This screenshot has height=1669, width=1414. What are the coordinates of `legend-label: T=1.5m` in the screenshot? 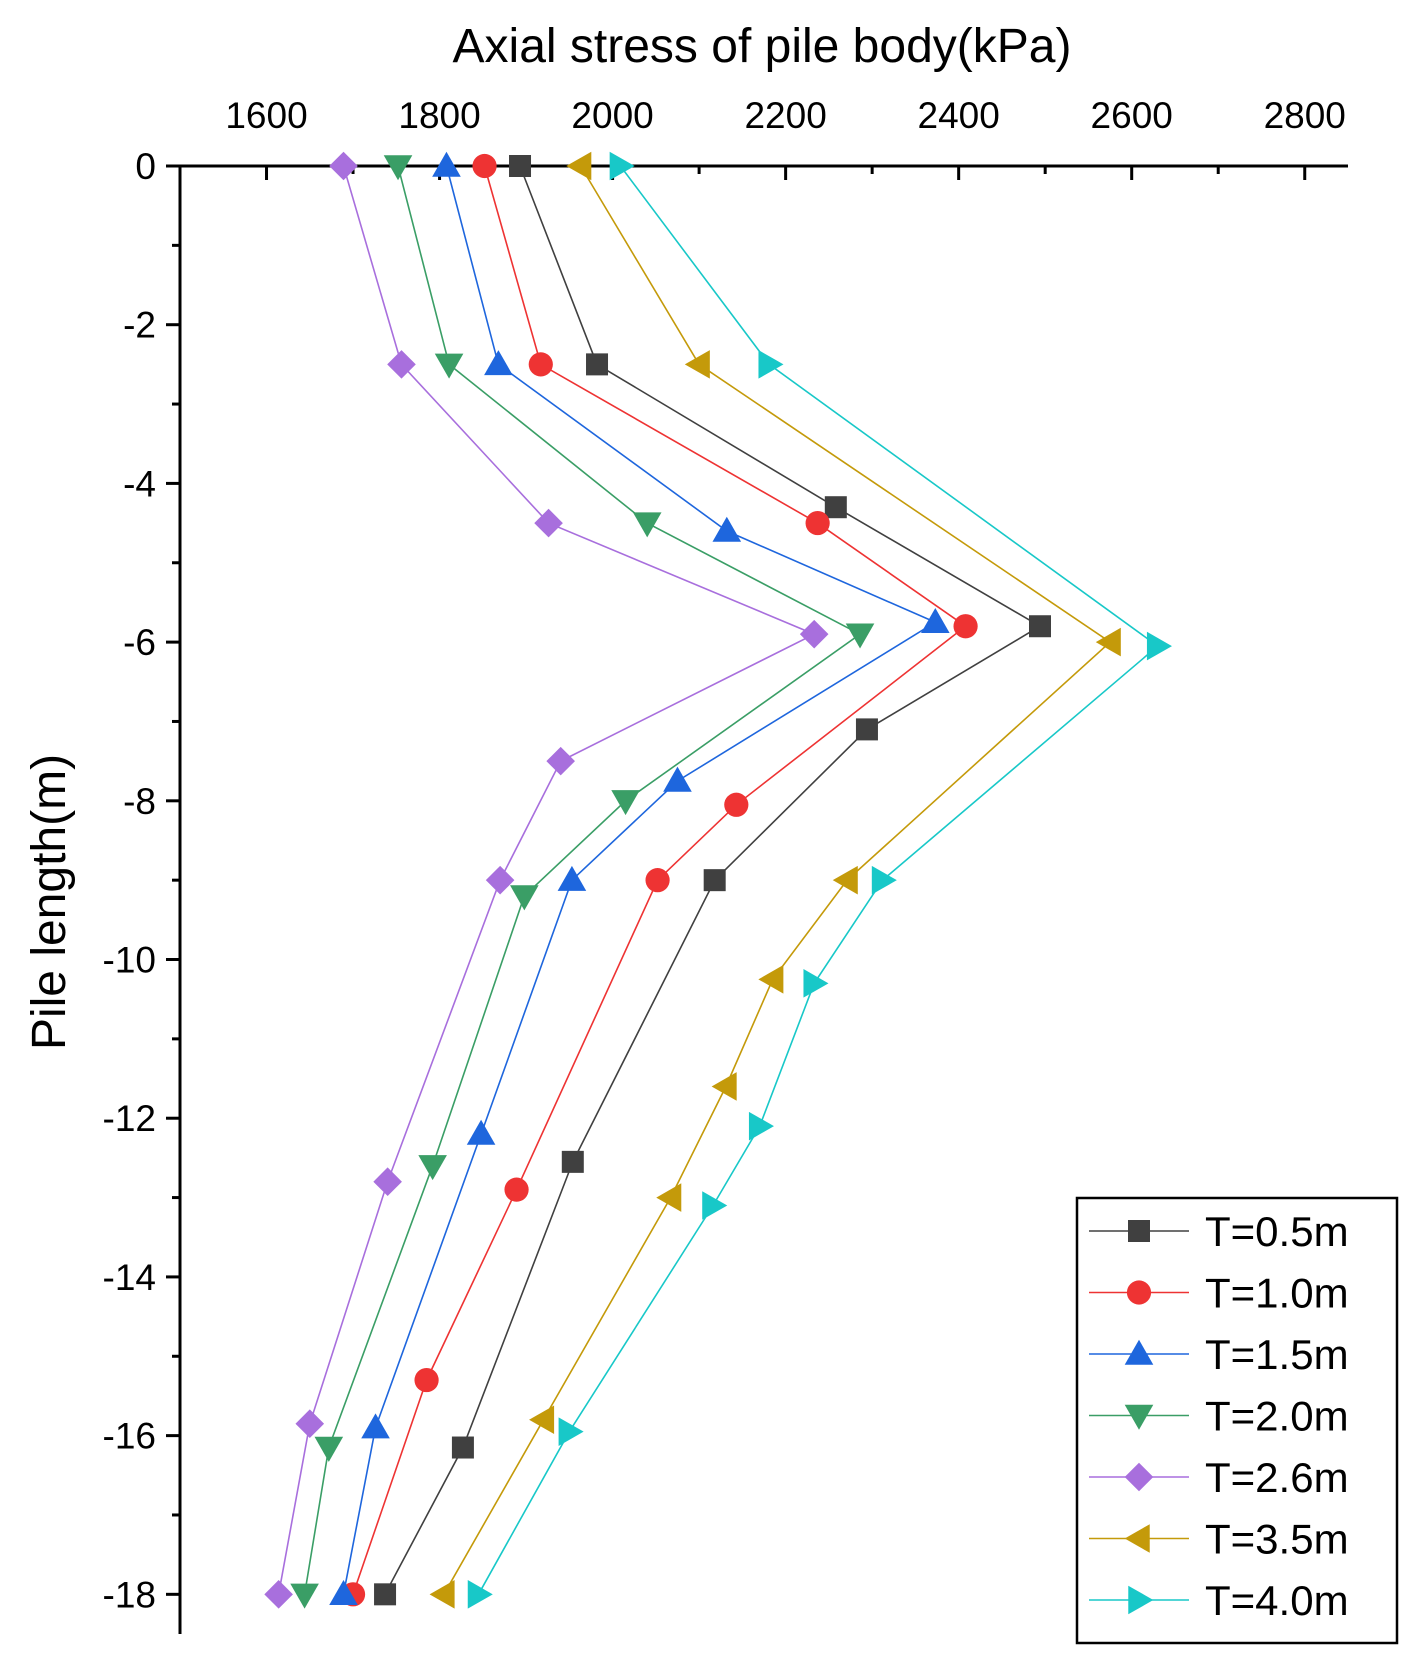 It's located at (1277, 1354).